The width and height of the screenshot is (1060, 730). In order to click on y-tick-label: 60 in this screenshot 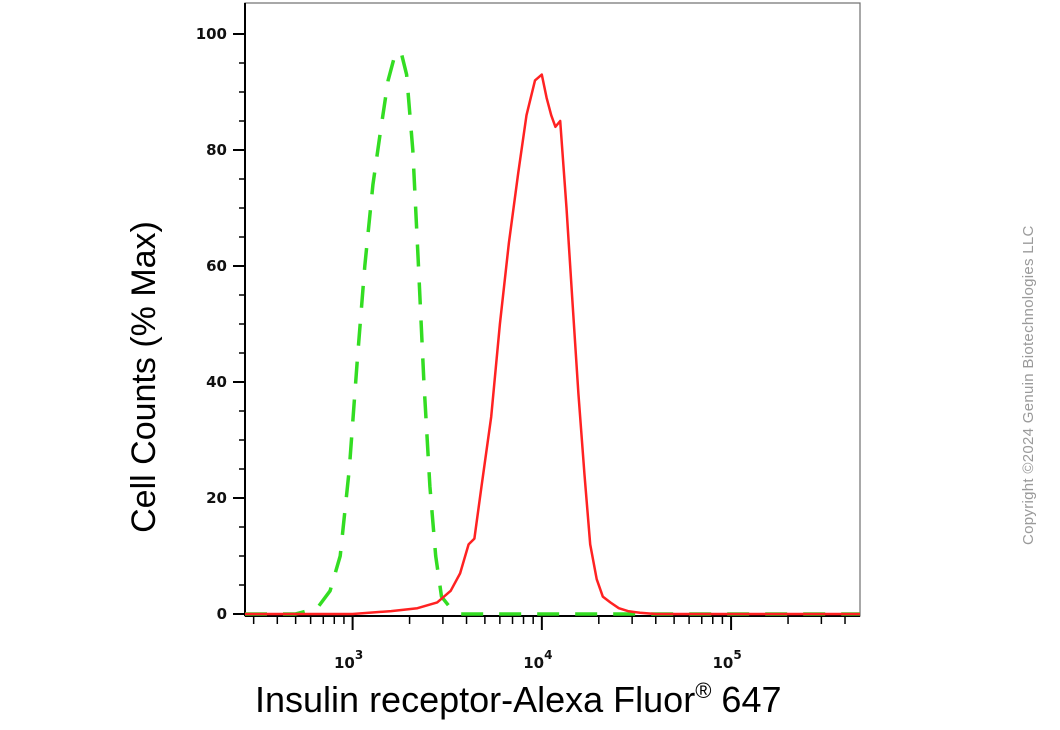, I will do `click(216, 266)`.